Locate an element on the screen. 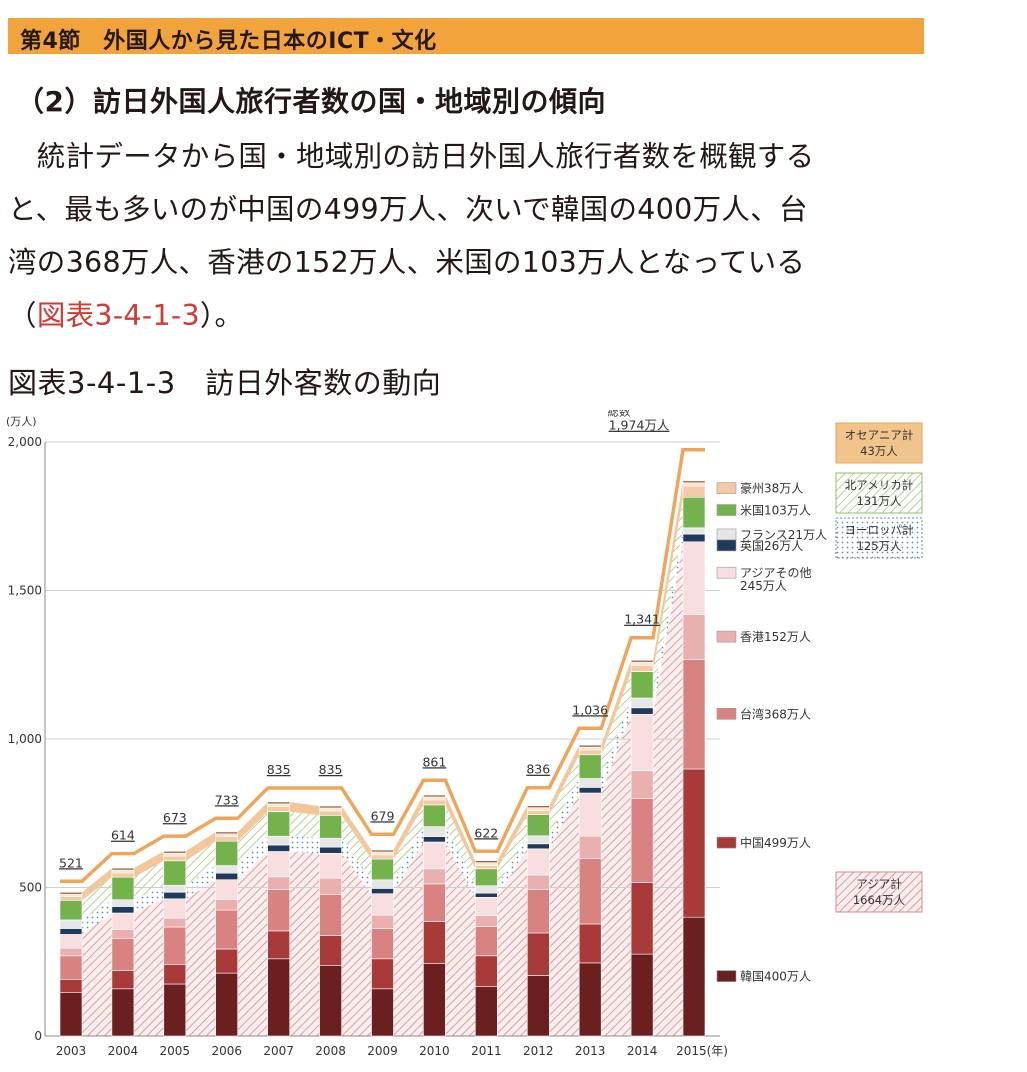  total-value-label: 861 is located at coordinates (434, 761).